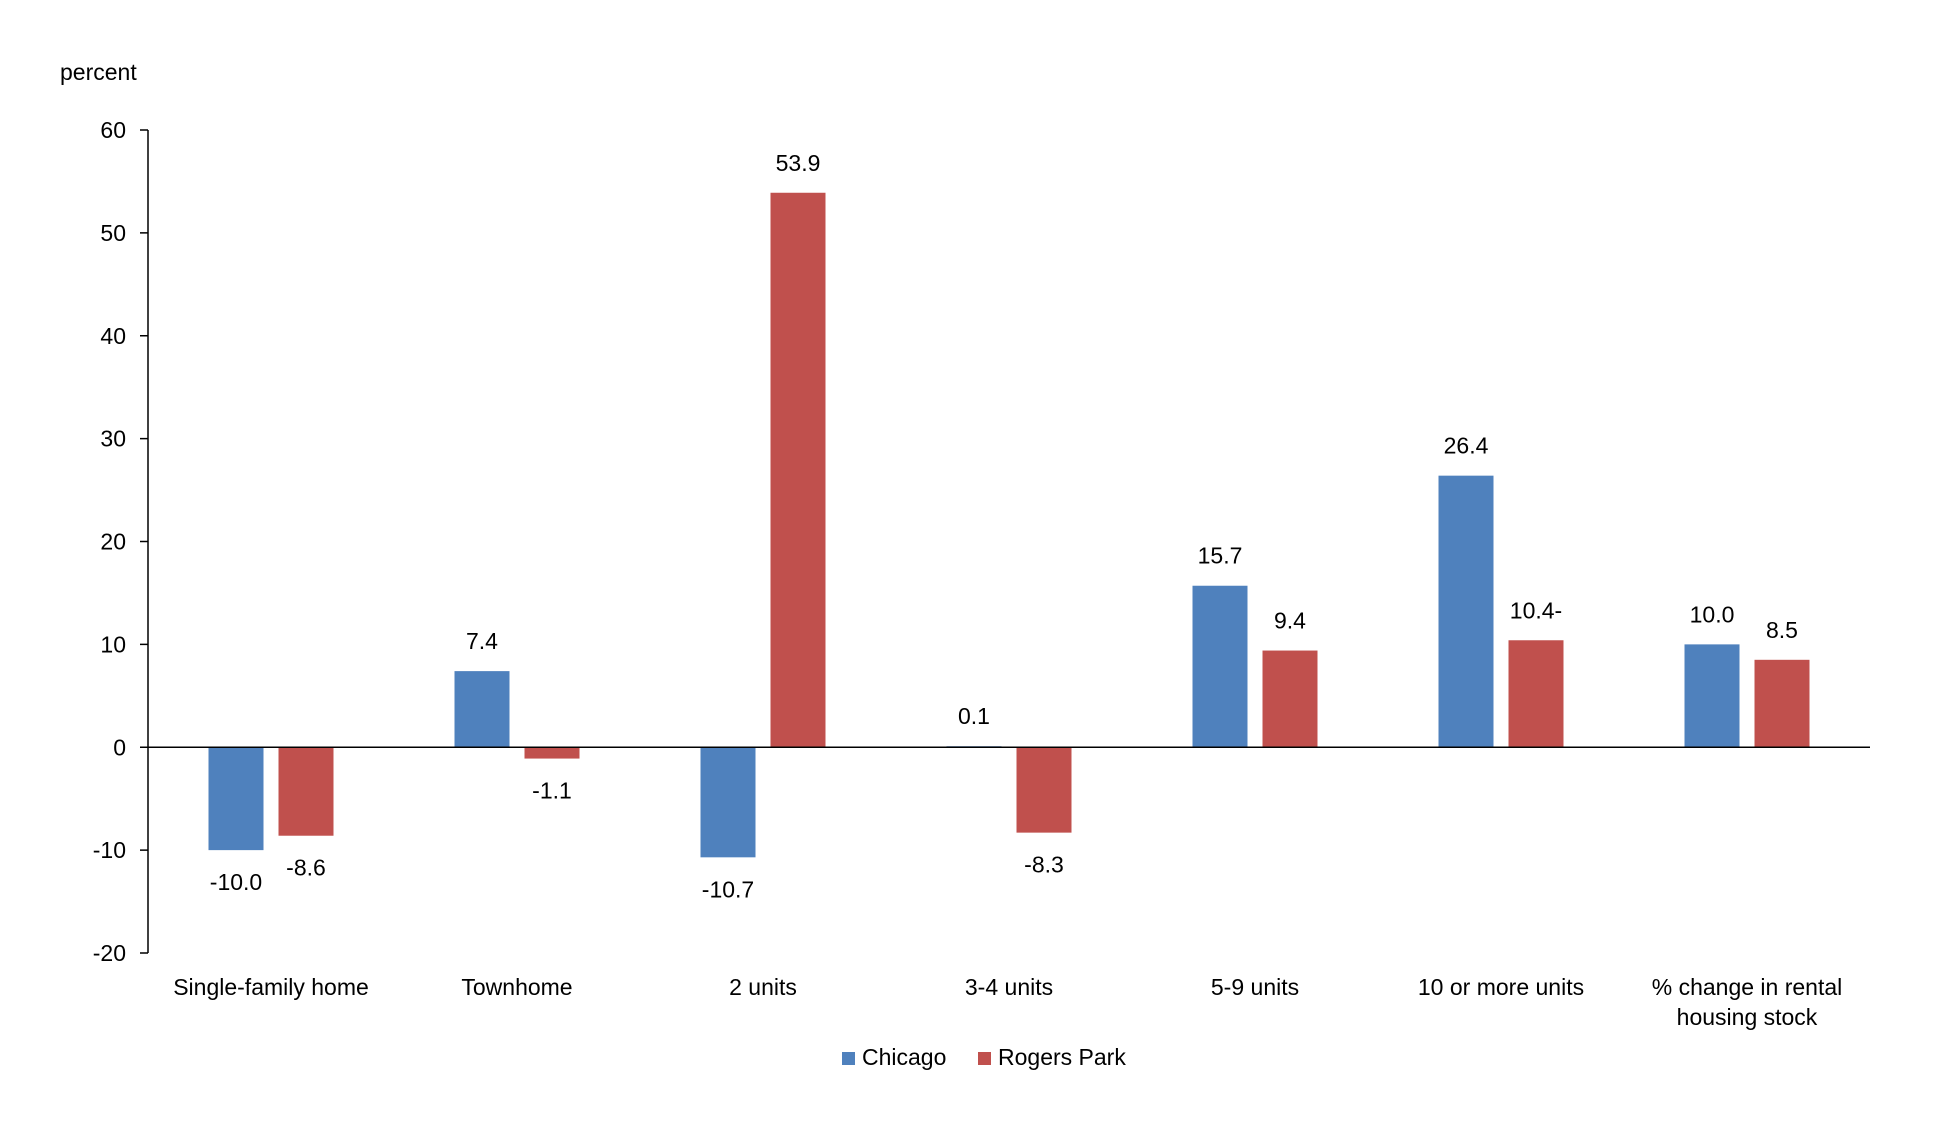 The image size is (1951, 1127). What do you see at coordinates (728, 889) in the screenshot?
I see `data-label: -10.7` at bounding box center [728, 889].